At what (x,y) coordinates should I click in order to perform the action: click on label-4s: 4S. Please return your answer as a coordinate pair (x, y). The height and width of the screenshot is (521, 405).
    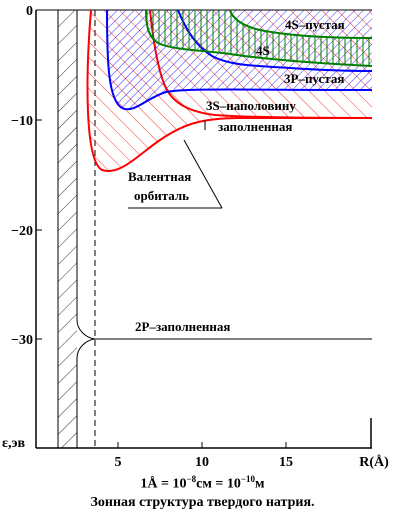
    Looking at the image, I should click on (263, 50).